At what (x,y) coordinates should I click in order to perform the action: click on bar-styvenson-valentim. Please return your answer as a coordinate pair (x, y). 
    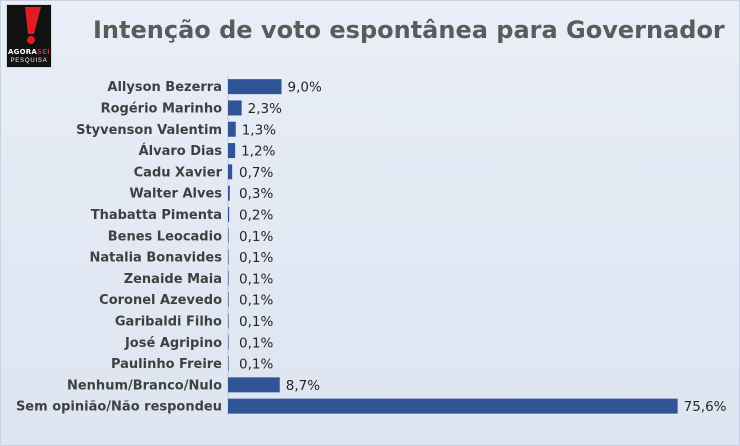
    Looking at the image, I should click on (232, 129).